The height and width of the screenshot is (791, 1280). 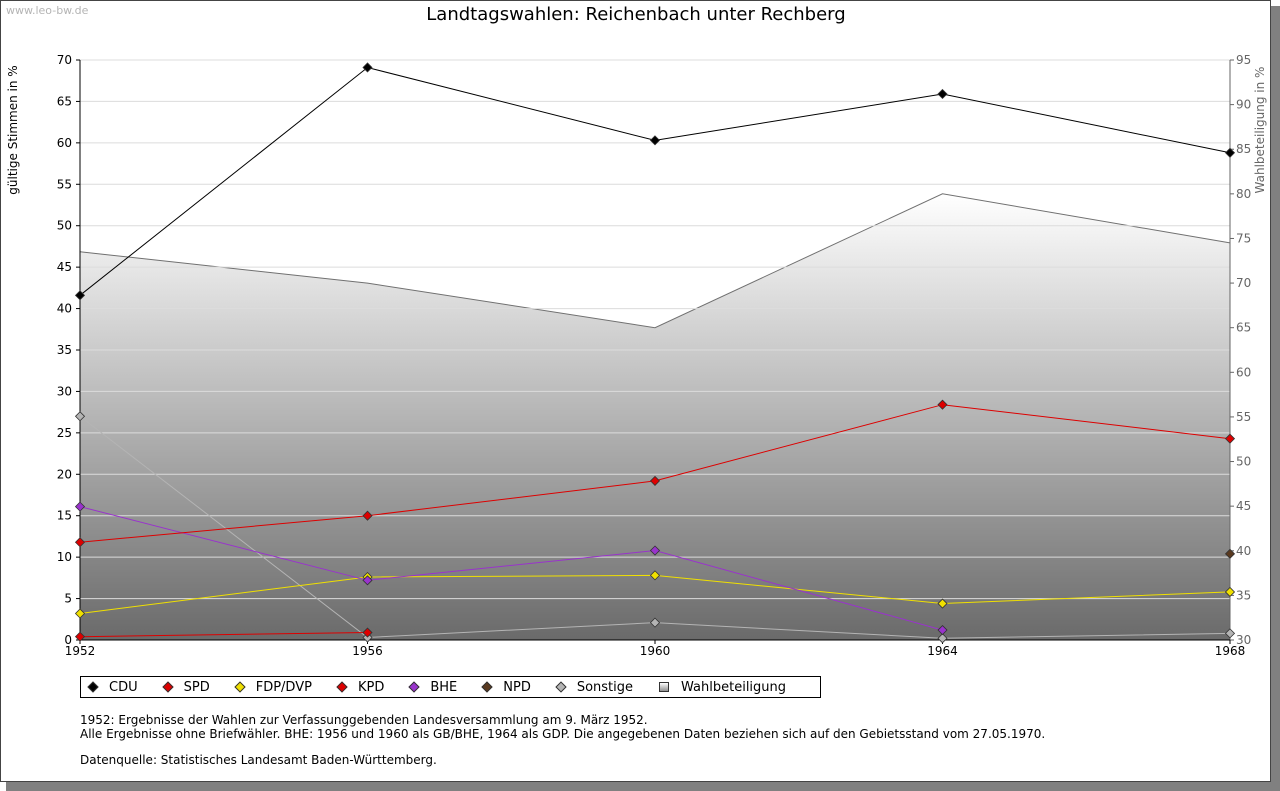 I want to click on legend-label: Wahlbeteiligung, so click(x=734, y=687).